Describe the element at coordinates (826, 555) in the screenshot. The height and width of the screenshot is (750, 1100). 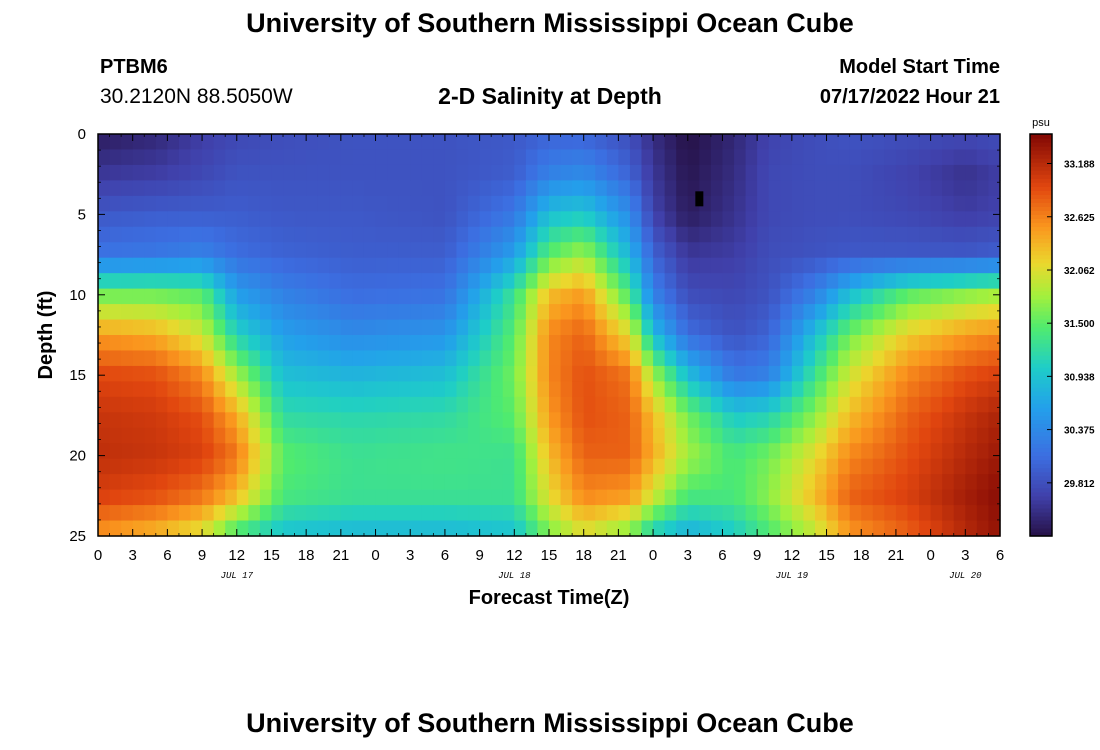
I see `x-tick-label: 15` at that location.